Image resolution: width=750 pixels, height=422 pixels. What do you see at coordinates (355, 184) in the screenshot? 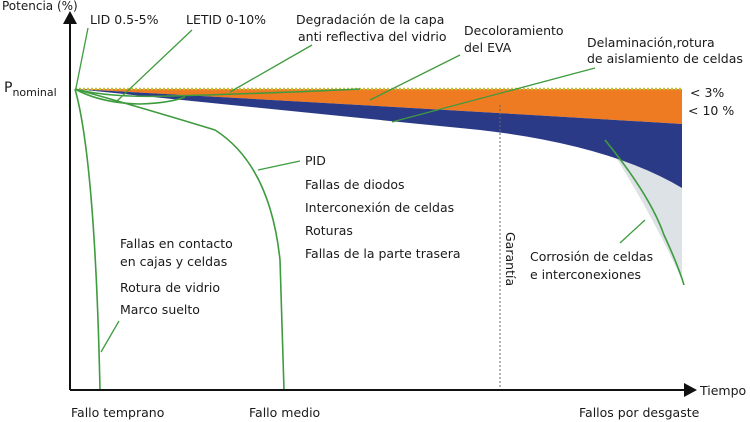
I see `mid-failure-item: Fallas de diodos` at bounding box center [355, 184].